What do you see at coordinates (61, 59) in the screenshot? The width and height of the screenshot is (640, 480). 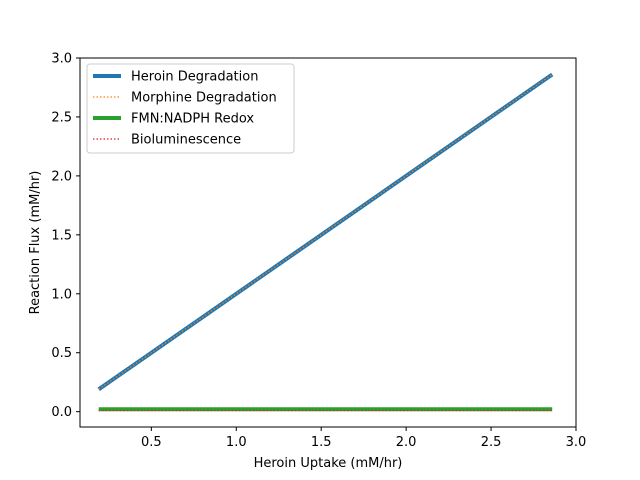 I see `y-tick-label: 3.0` at bounding box center [61, 59].